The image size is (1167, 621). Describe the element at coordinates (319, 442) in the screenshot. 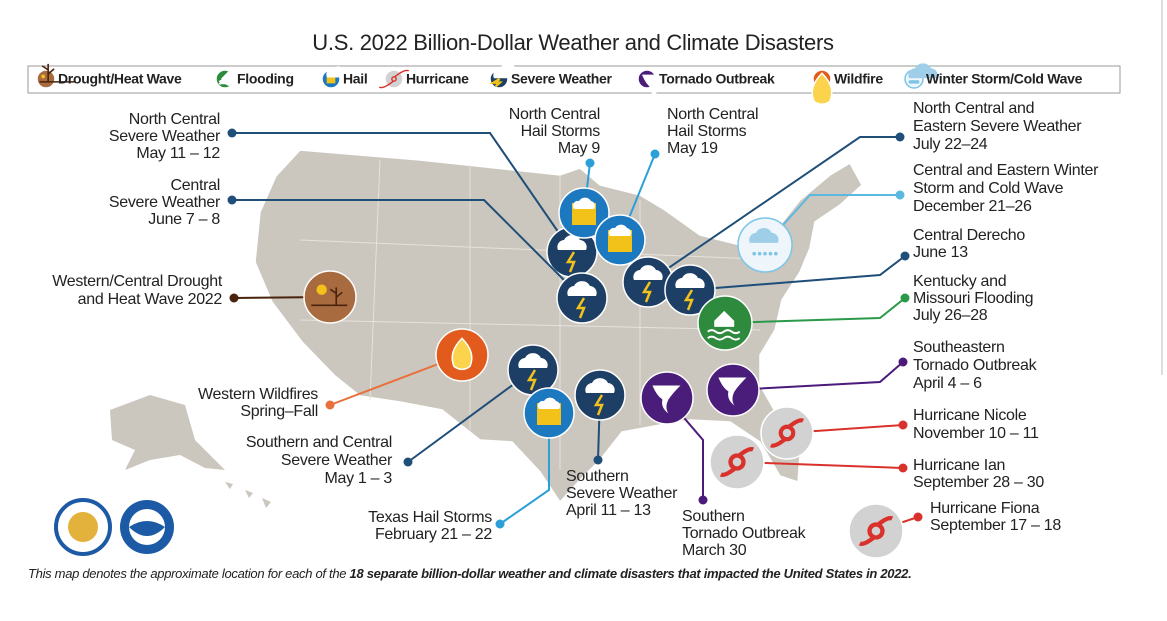

I see `event-label: Southern and Central` at that location.